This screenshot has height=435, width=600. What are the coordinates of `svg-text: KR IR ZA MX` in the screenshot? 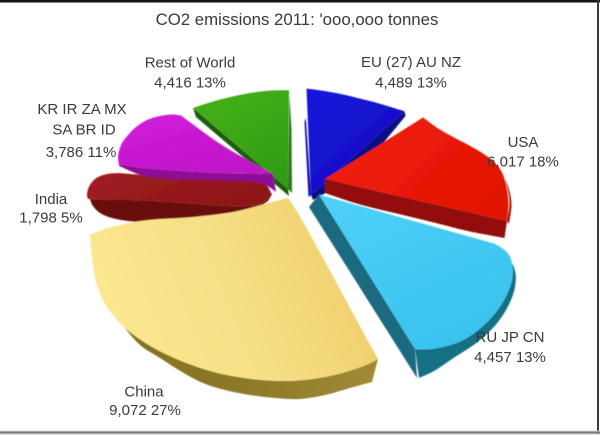 It's located at (81, 109).